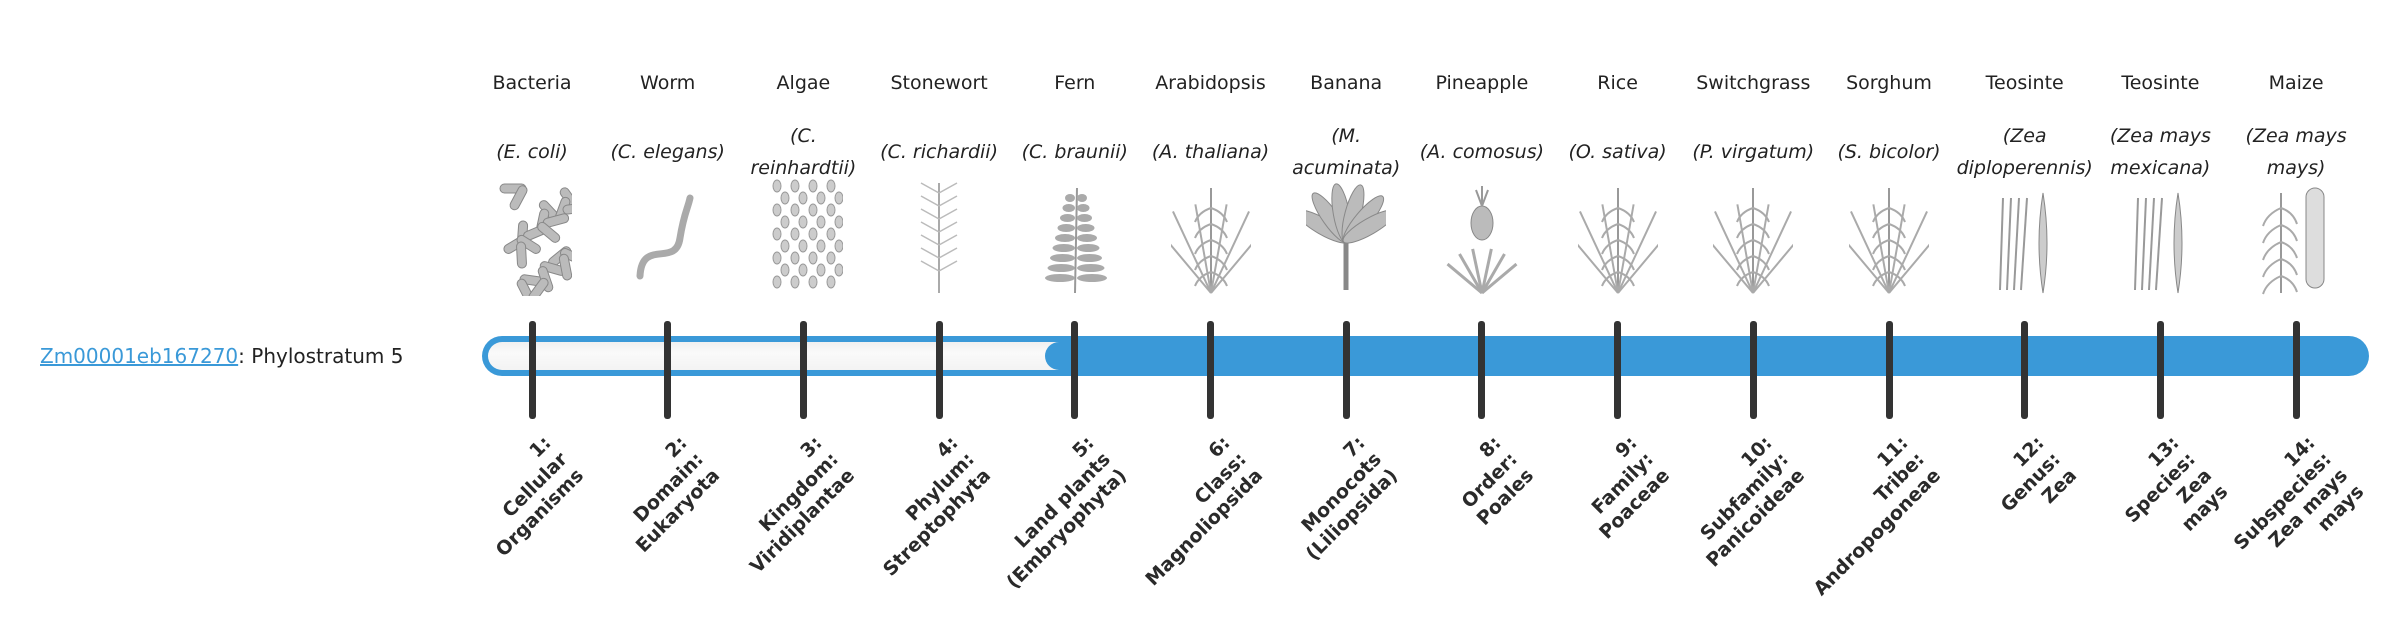 The image size is (2400, 631). Describe the element at coordinates (541, 241) in the screenshot. I see `bacteria-icon` at that location.